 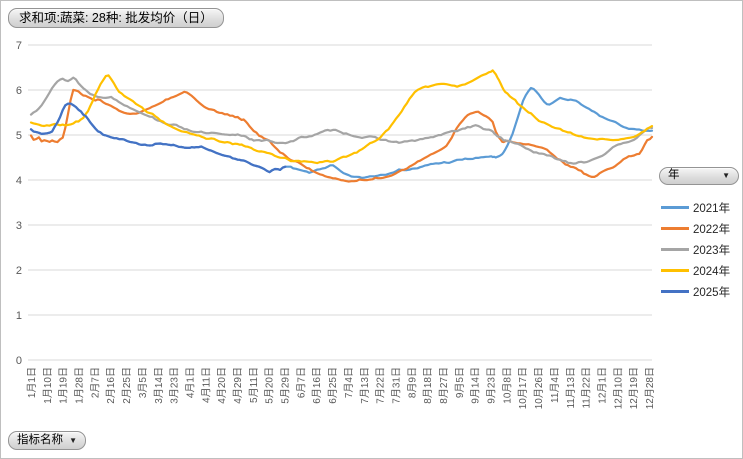 What do you see at coordinates (143, 382) in the screenshot?
I see `x-axis-tick-label: 3月5日` at bounding box center [143, 382].